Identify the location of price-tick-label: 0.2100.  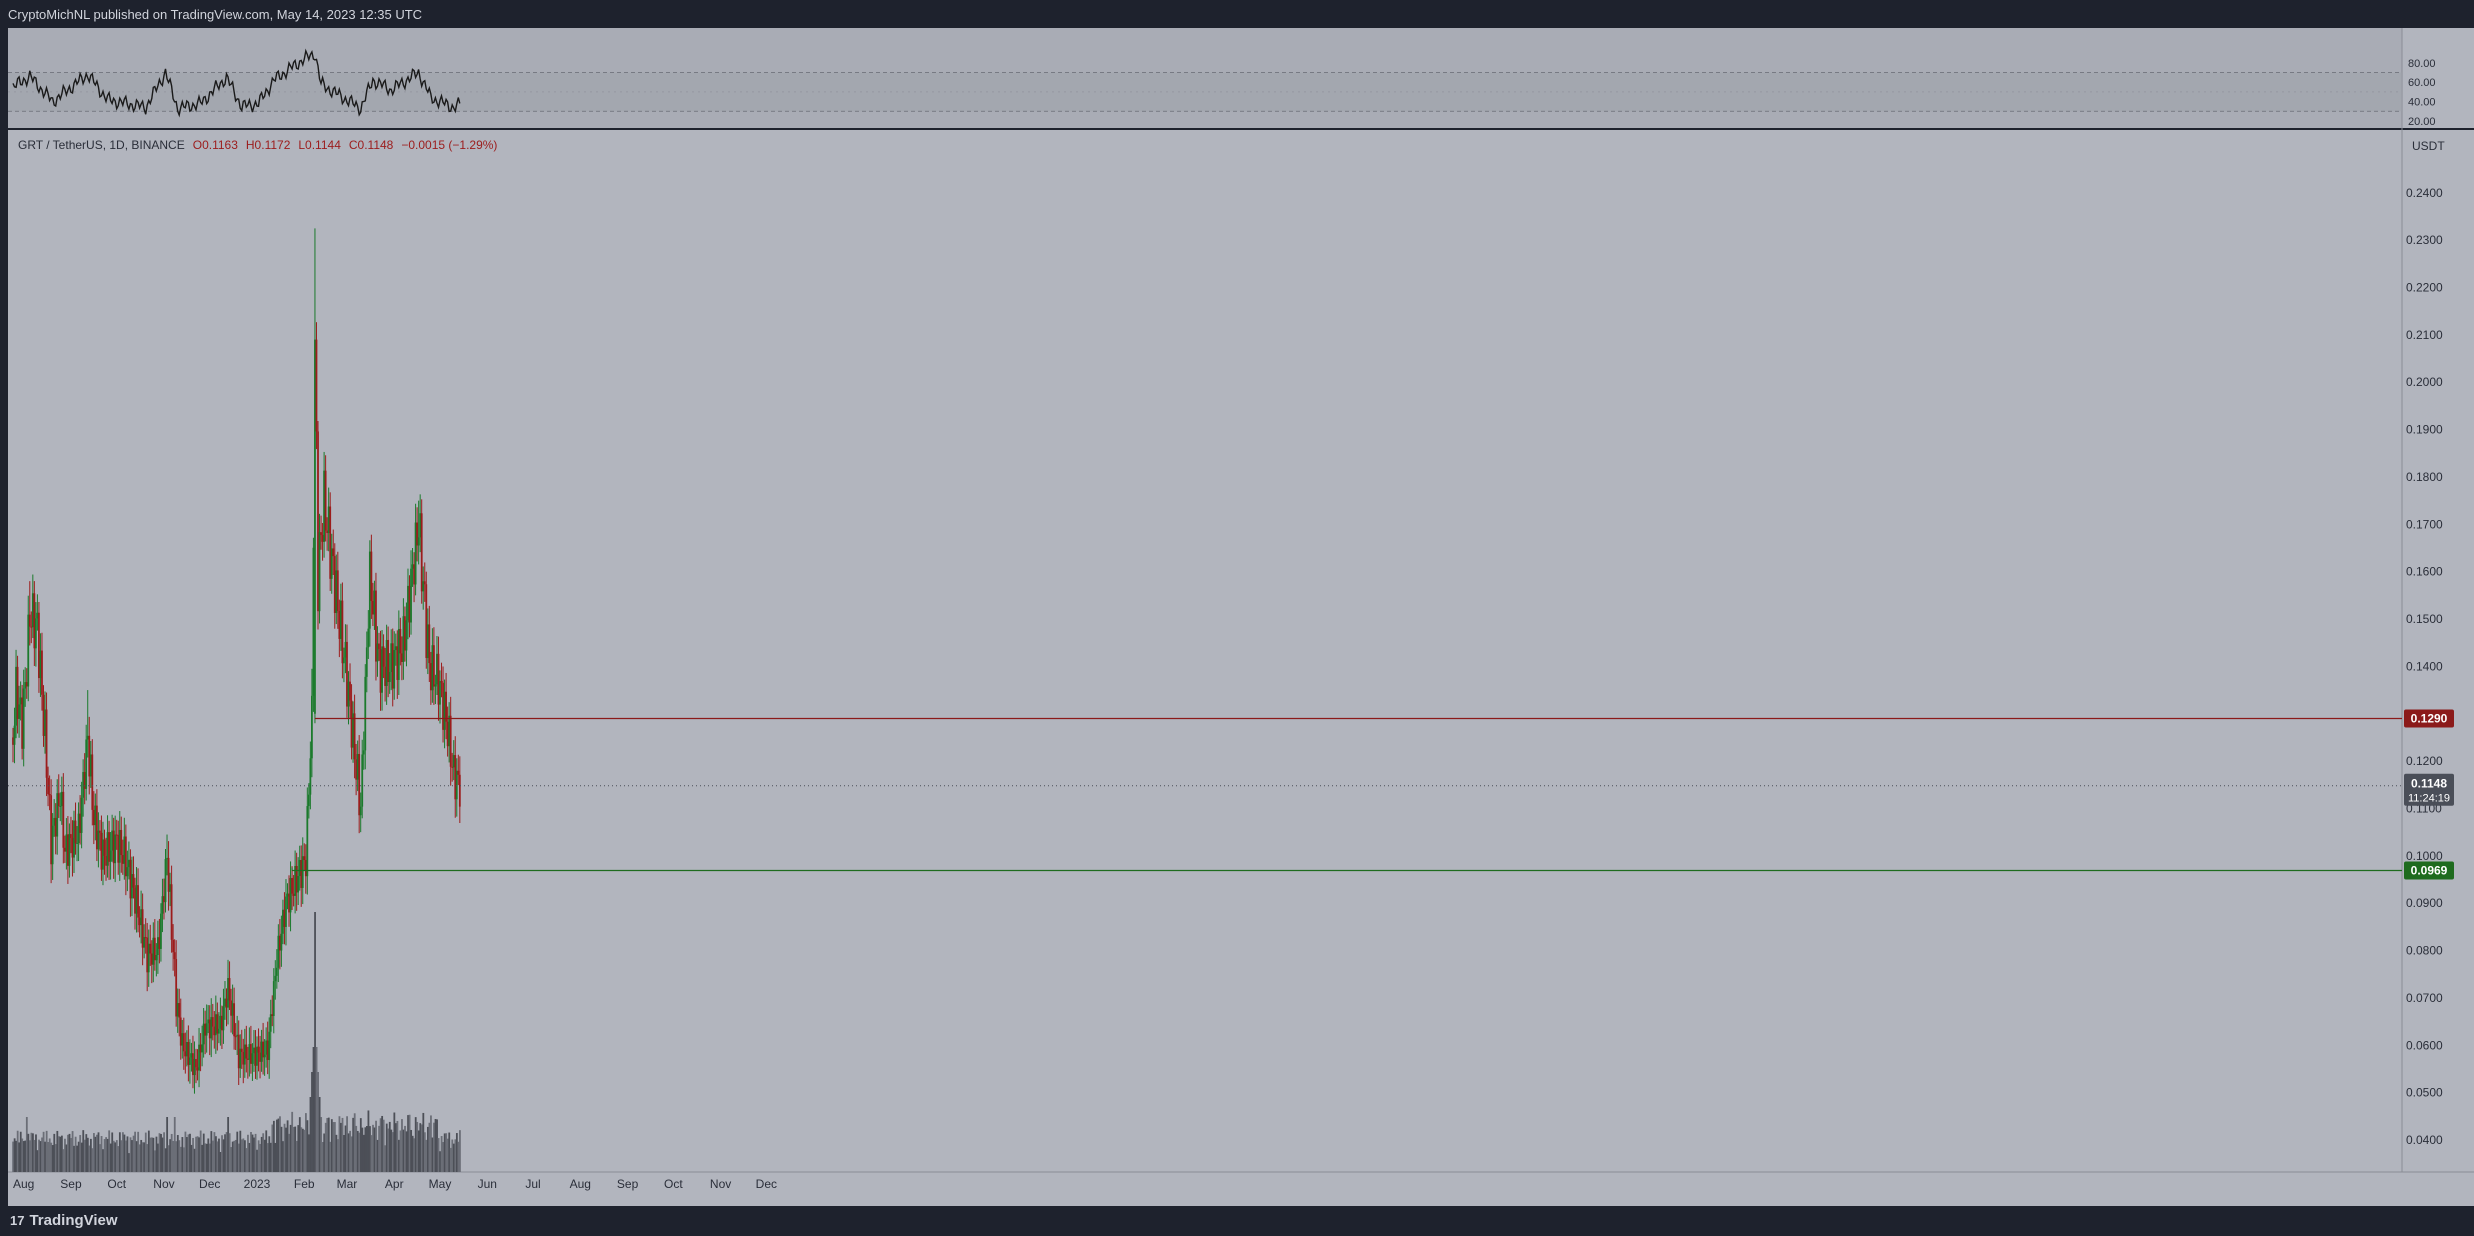
(2424, 335).